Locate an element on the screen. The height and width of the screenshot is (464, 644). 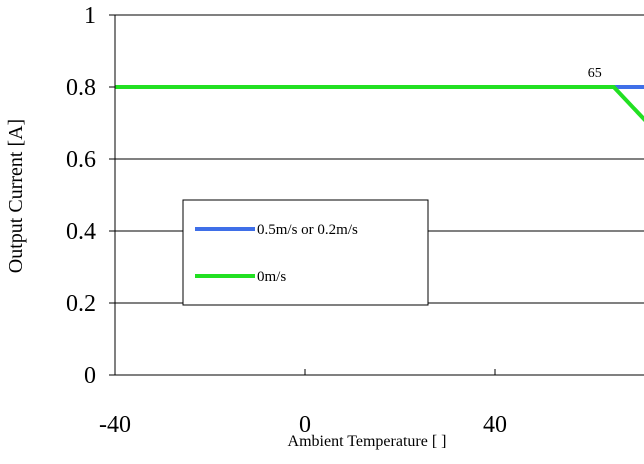
legend-box is located at coordinates (305, 252).